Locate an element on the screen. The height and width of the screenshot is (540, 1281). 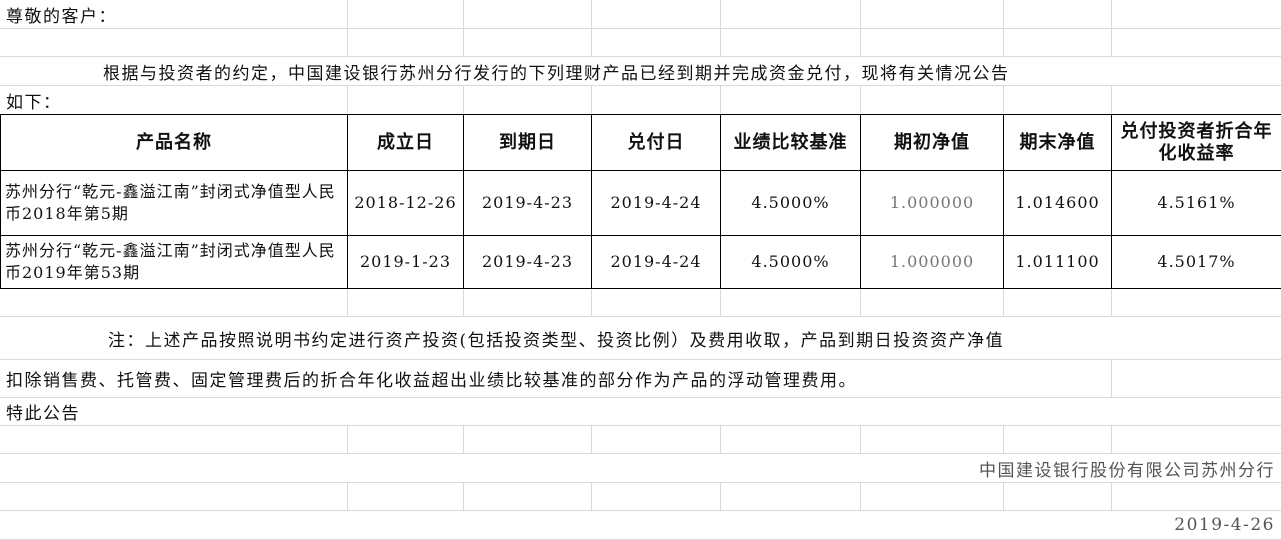
header-start-date: 成立日 is located at coordinates (405, 142).